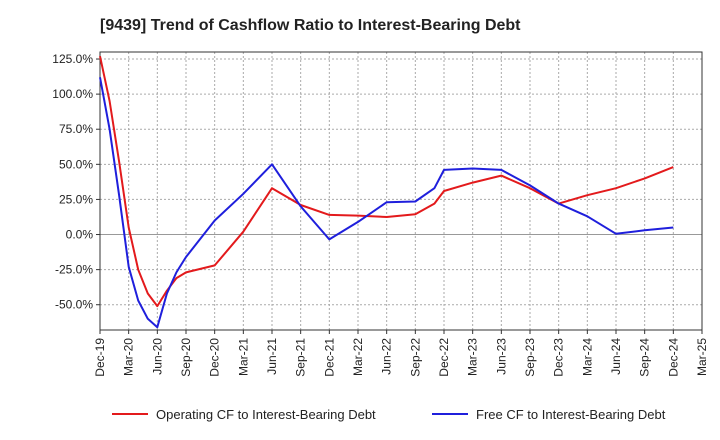 The image size is (720, 440). Describe the element at coordinates (215, 357) in the screenshot. I see `x-tick-label: Dec-20` at that location.